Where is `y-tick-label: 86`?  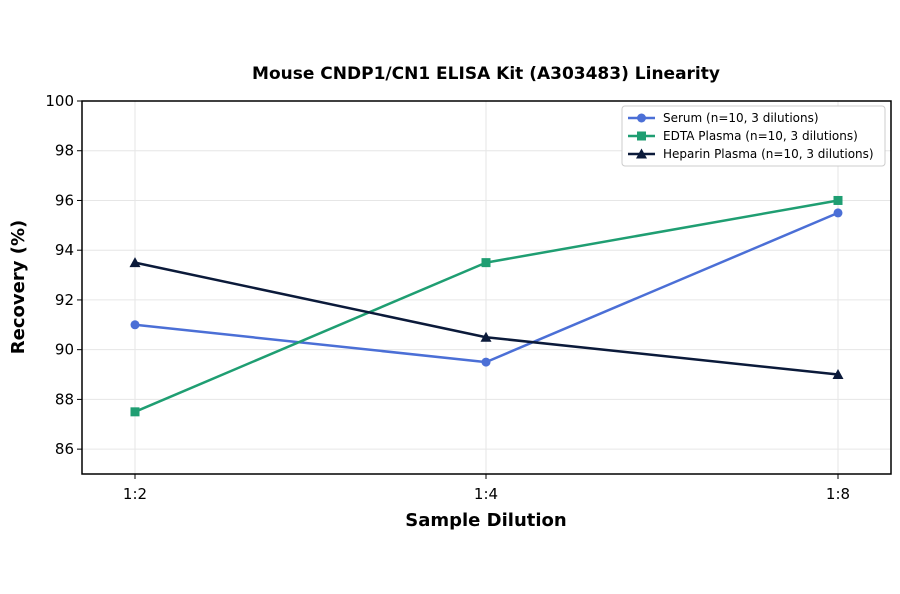
y-tick-label: 86 is located at coordinates (64, 449).